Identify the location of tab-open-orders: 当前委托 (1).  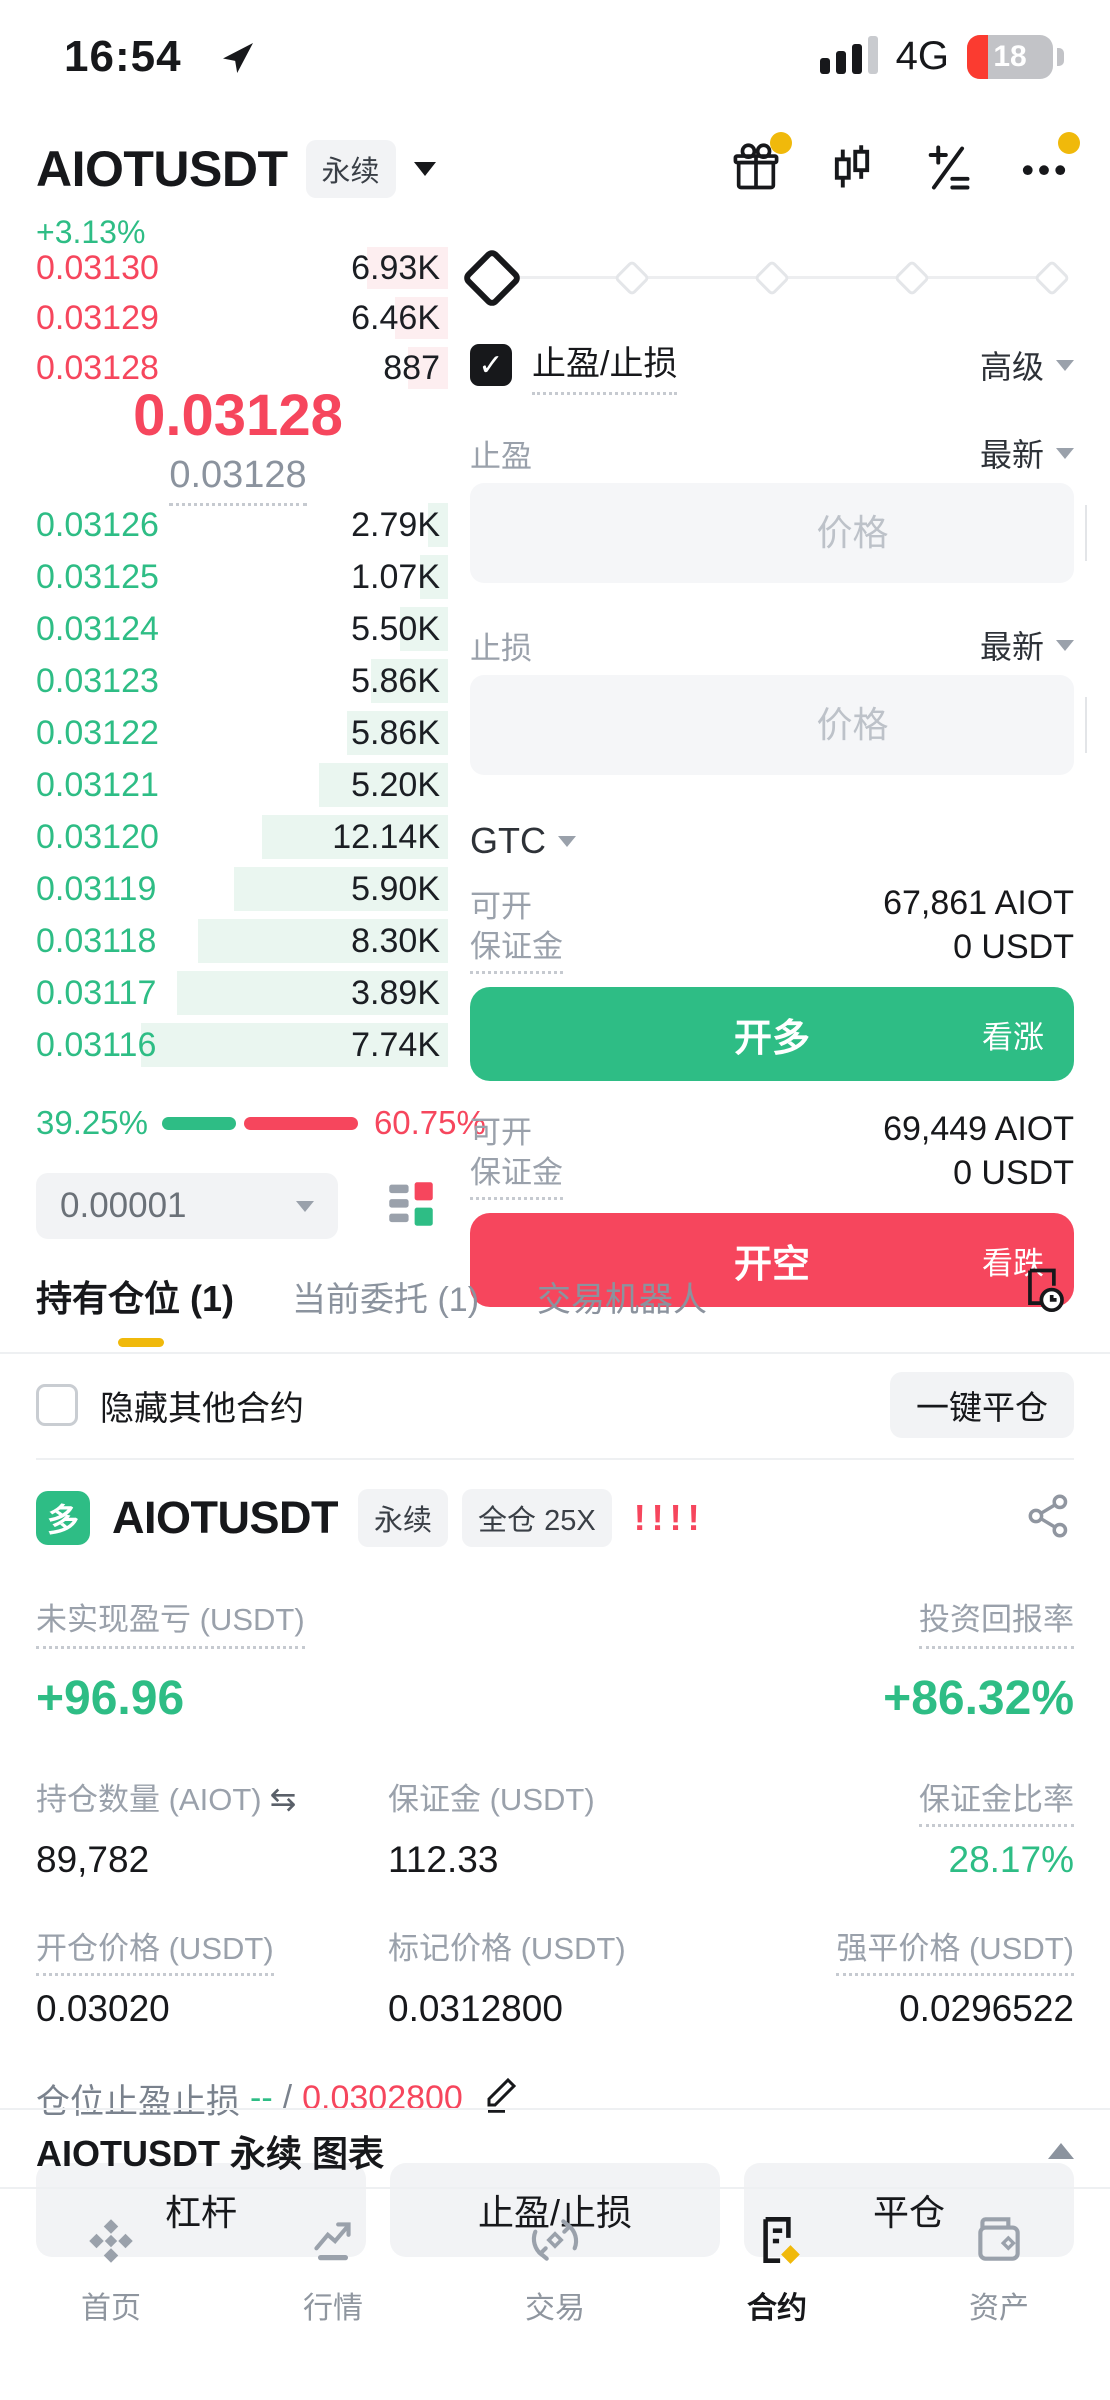
(386, 1299).